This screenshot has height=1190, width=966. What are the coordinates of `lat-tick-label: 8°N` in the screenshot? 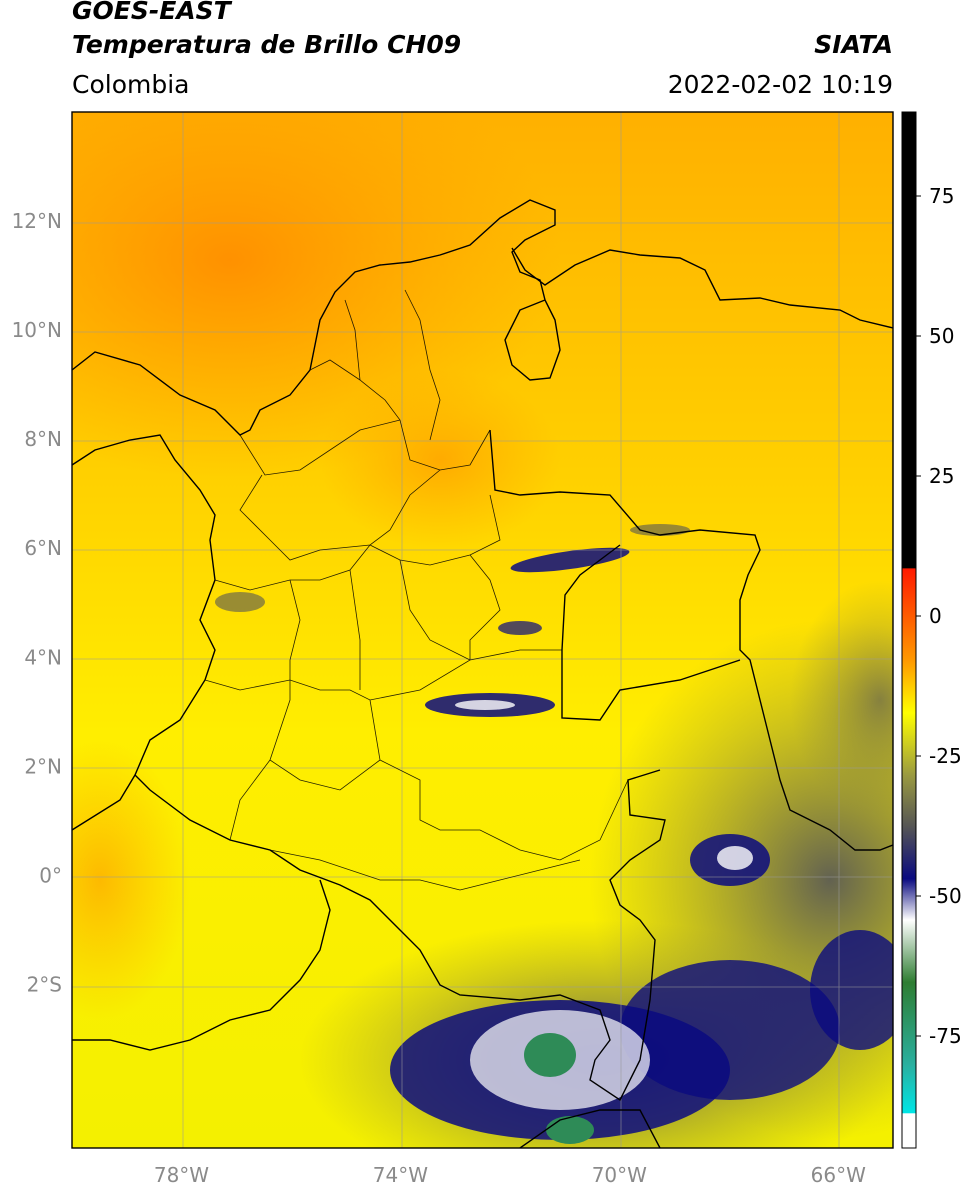 It's located at (43, 439).